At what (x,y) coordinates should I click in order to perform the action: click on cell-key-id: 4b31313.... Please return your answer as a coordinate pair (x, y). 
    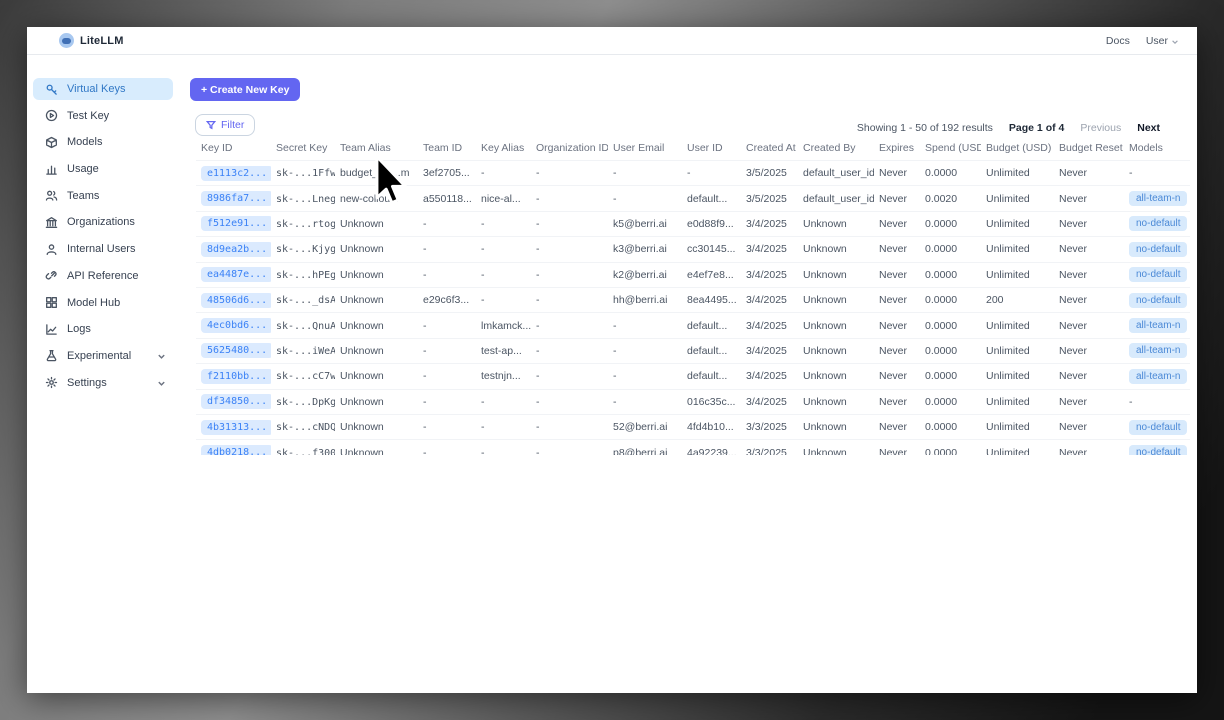
    Looking at the image, I should click on (233, 426).